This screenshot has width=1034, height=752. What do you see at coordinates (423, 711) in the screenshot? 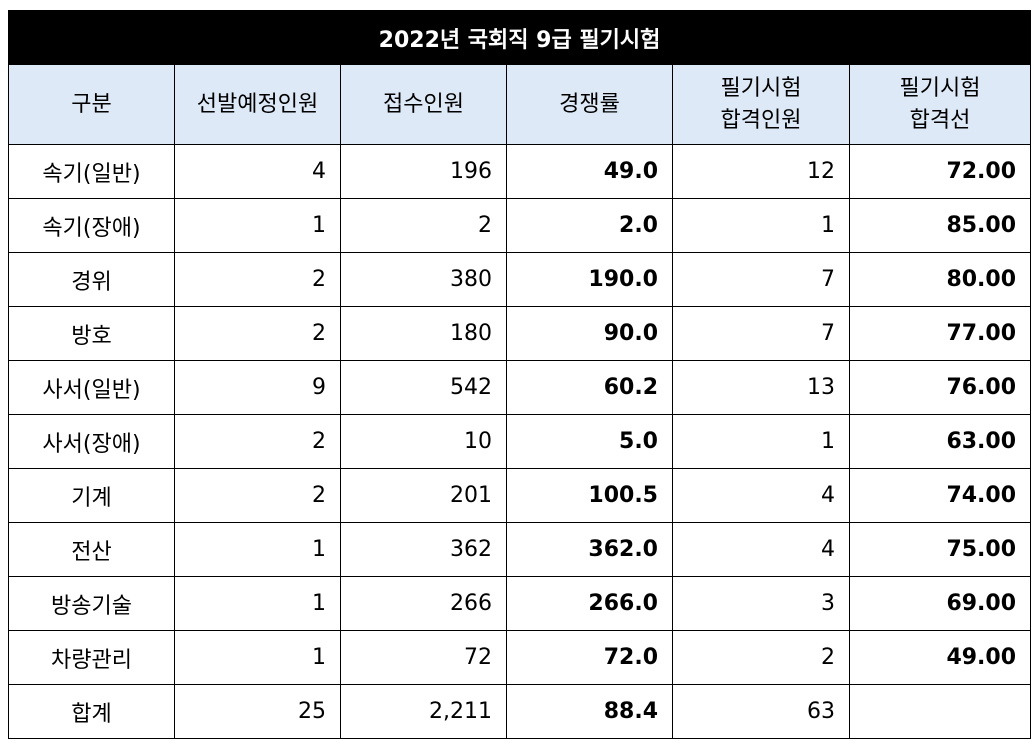
I see `total-applicants: 2,211` at bounding box center [423, 711].